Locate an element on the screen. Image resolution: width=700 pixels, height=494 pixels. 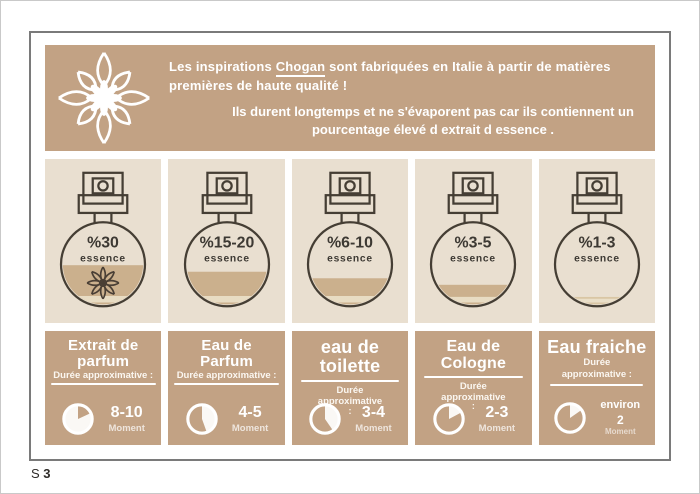
duration-value: 4-5 is located at coordinates (250, 413).